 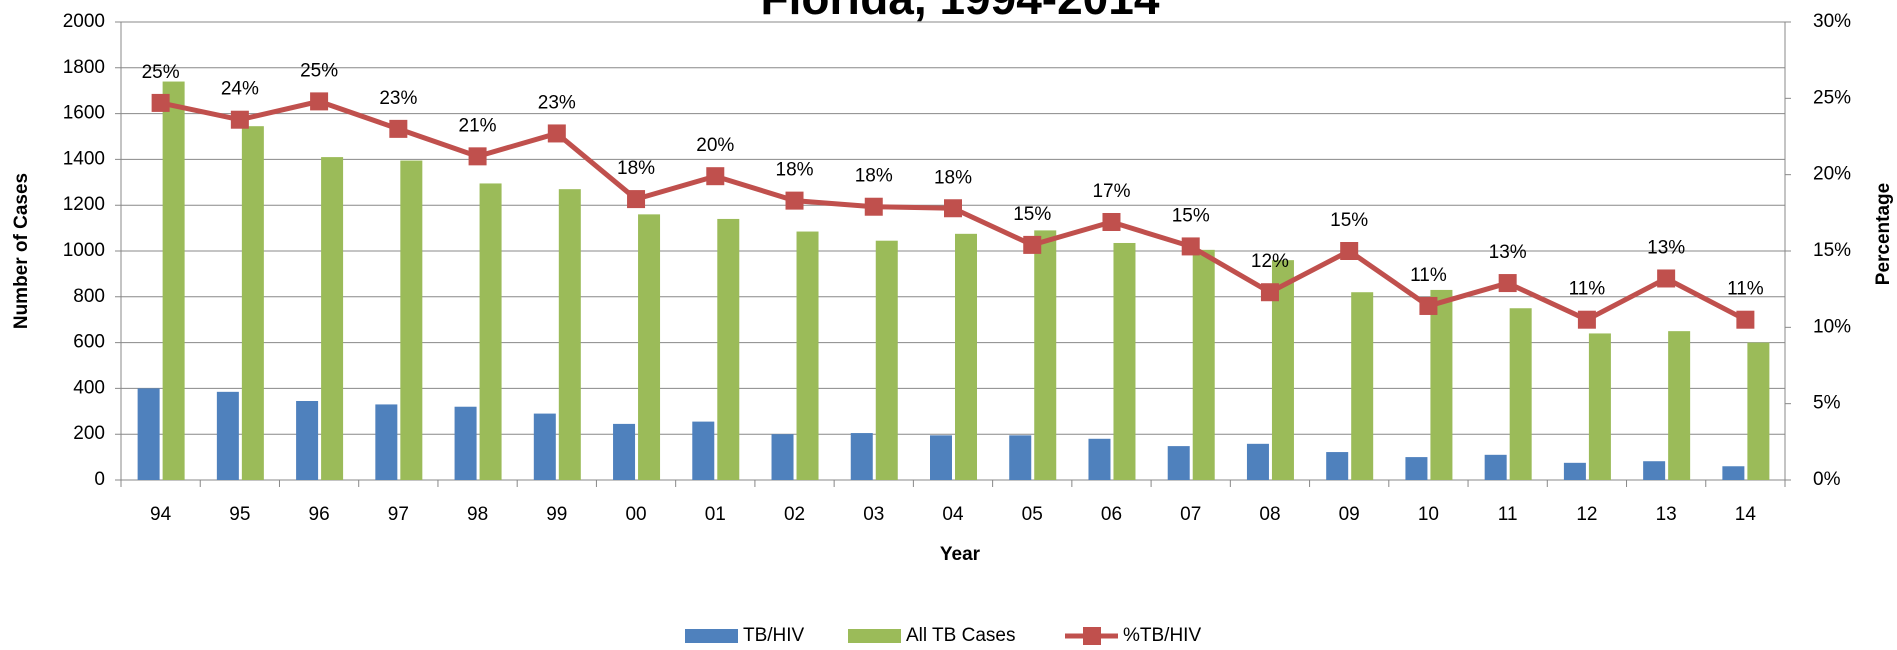 What do you see at coordinates (21, 251) in the screenshot?
I see `y-axis-label: Number of Cases` at bounding box center [21, 251].